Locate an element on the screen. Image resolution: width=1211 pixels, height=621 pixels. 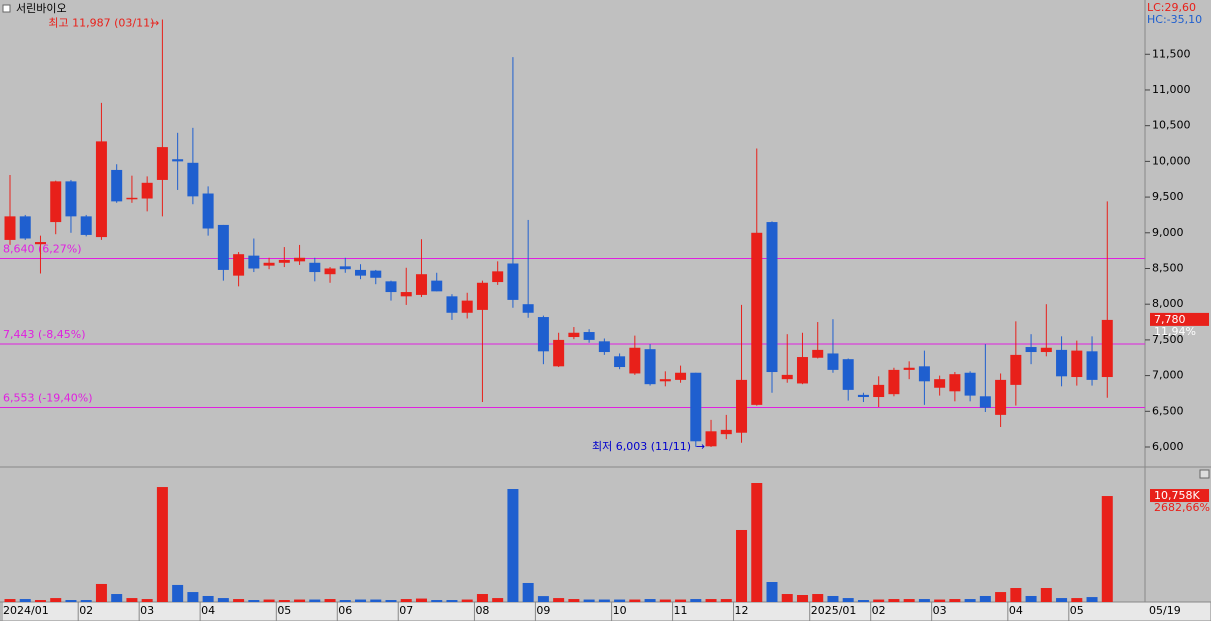
x-tick-label: 05 is located at coordinates (284, 610).